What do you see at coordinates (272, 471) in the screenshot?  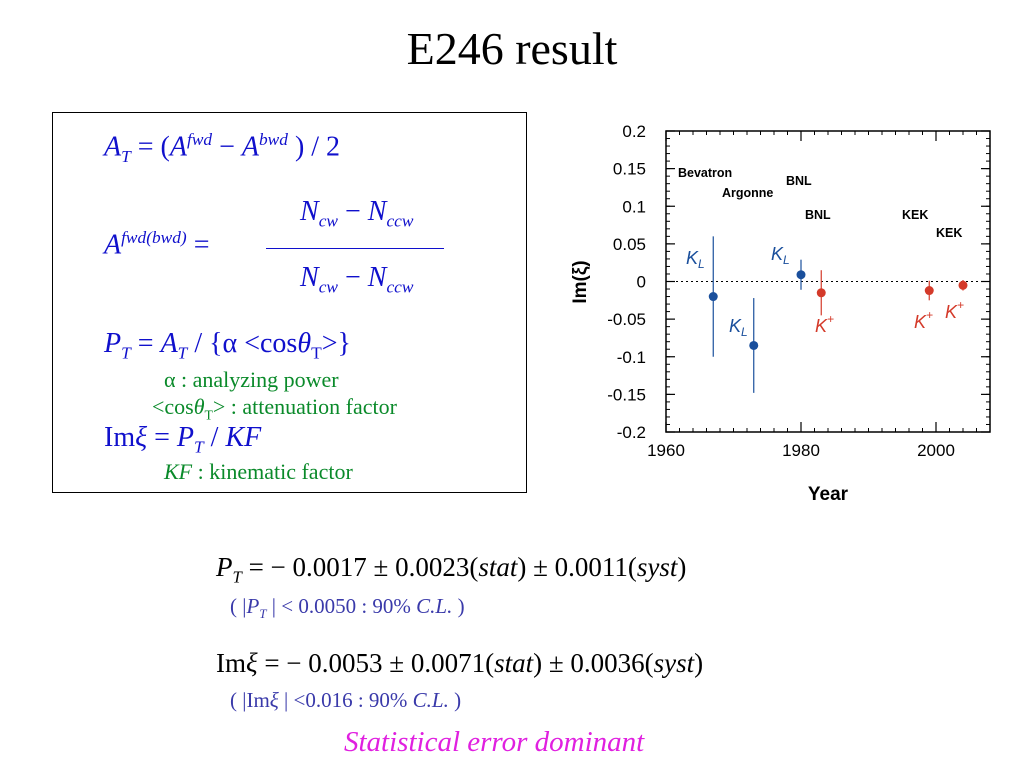 I see `kf-note-rest: : kinematic factor` at bounding box center [272, 471].